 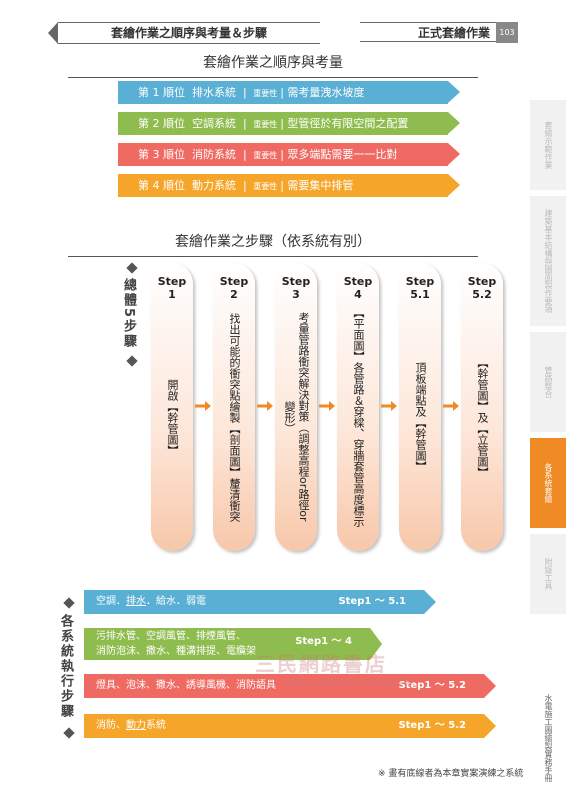 I want to click on band-text-underlined: 排水, so click(x=136, y=601).